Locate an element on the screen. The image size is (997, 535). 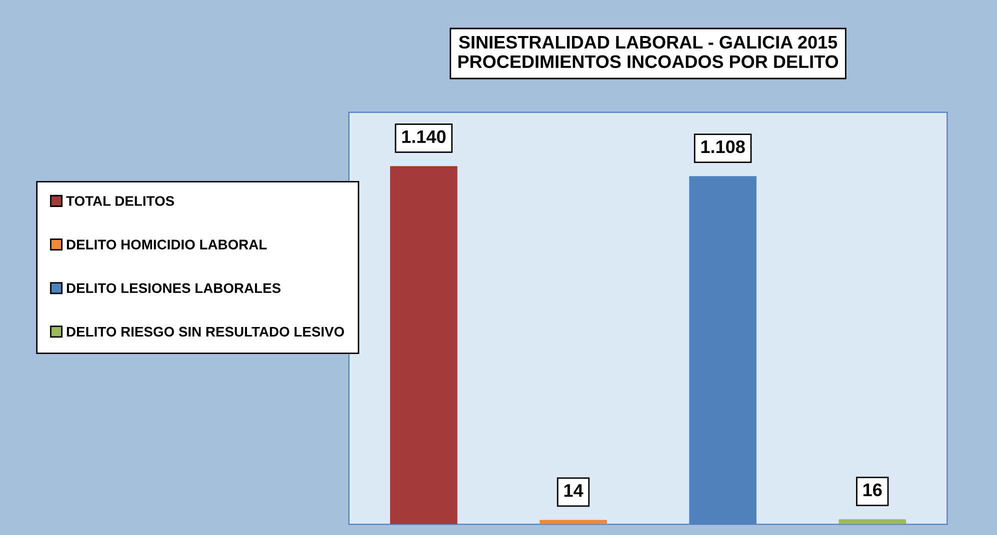
legend-label: DELITO RIESGO SIN RESULTADO LESIVO is located at coordinates (205, 331).